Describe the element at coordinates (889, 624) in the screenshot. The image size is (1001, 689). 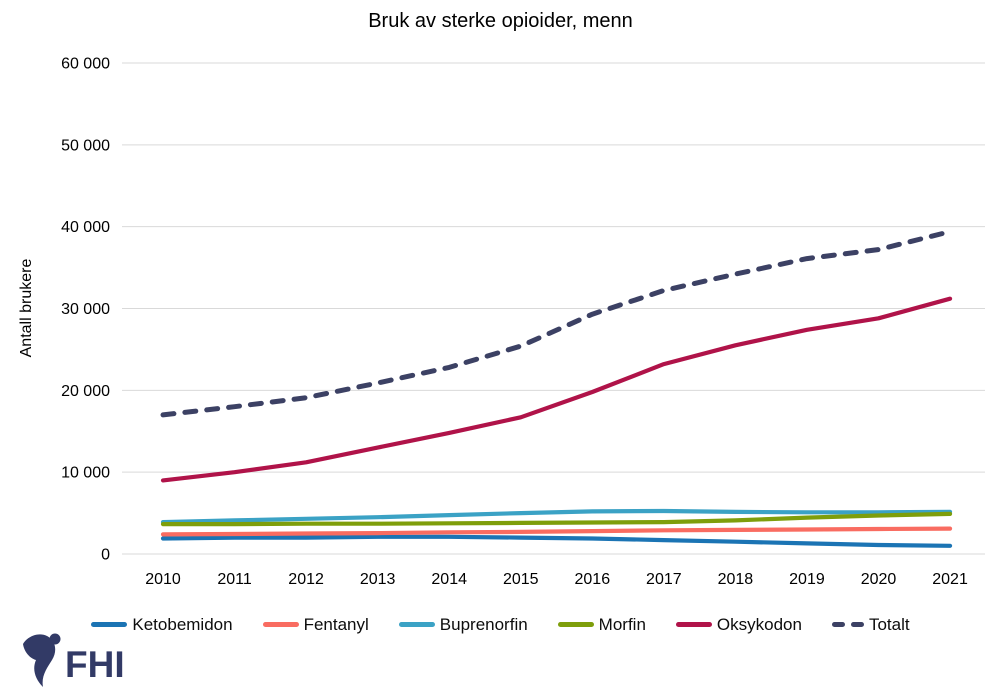
I see `legend-label: Totalt` at that location.